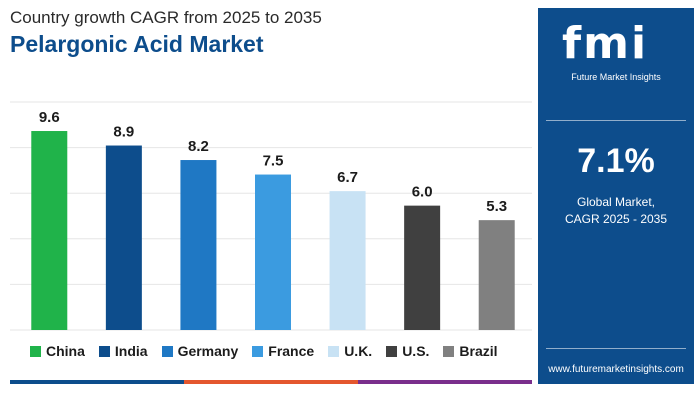  Describe the element at coordinates (358, 351) in the screenshot. I see `legend-label: U.K.` at that location.